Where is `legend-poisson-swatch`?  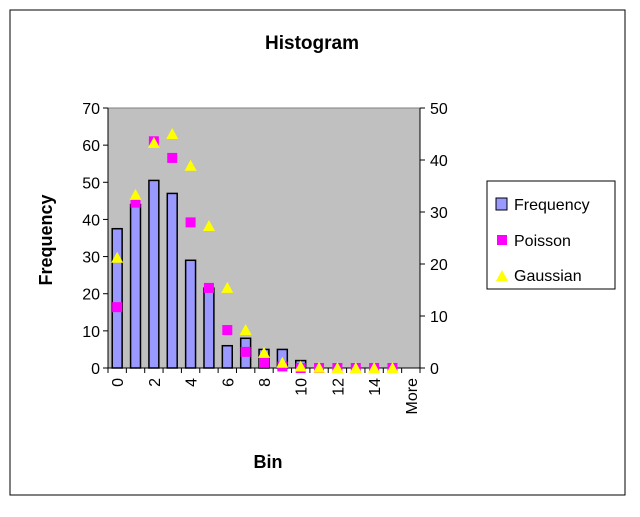
legend-poisson-swatch is located at coordinates (502, 240).